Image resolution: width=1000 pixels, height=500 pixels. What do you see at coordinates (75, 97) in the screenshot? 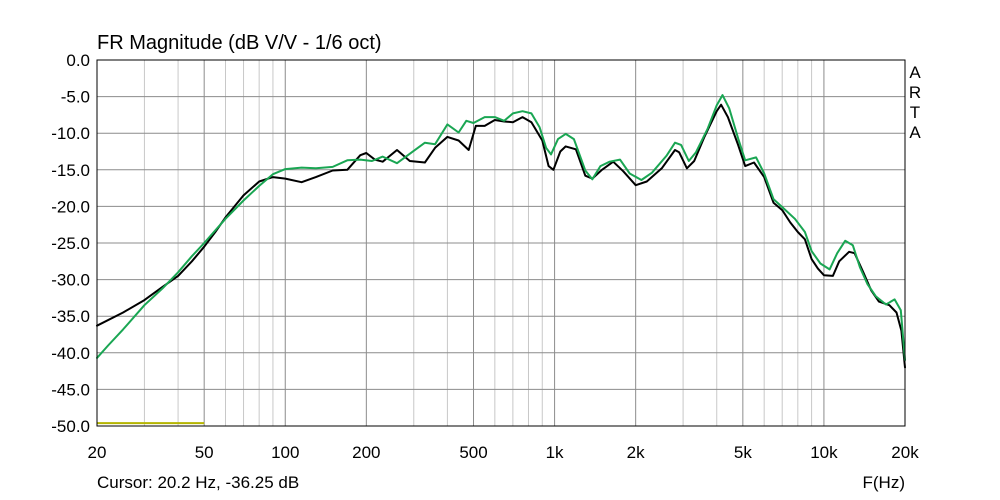
I see `y-tick-label: -5.0` at bounding box center [75, 97].